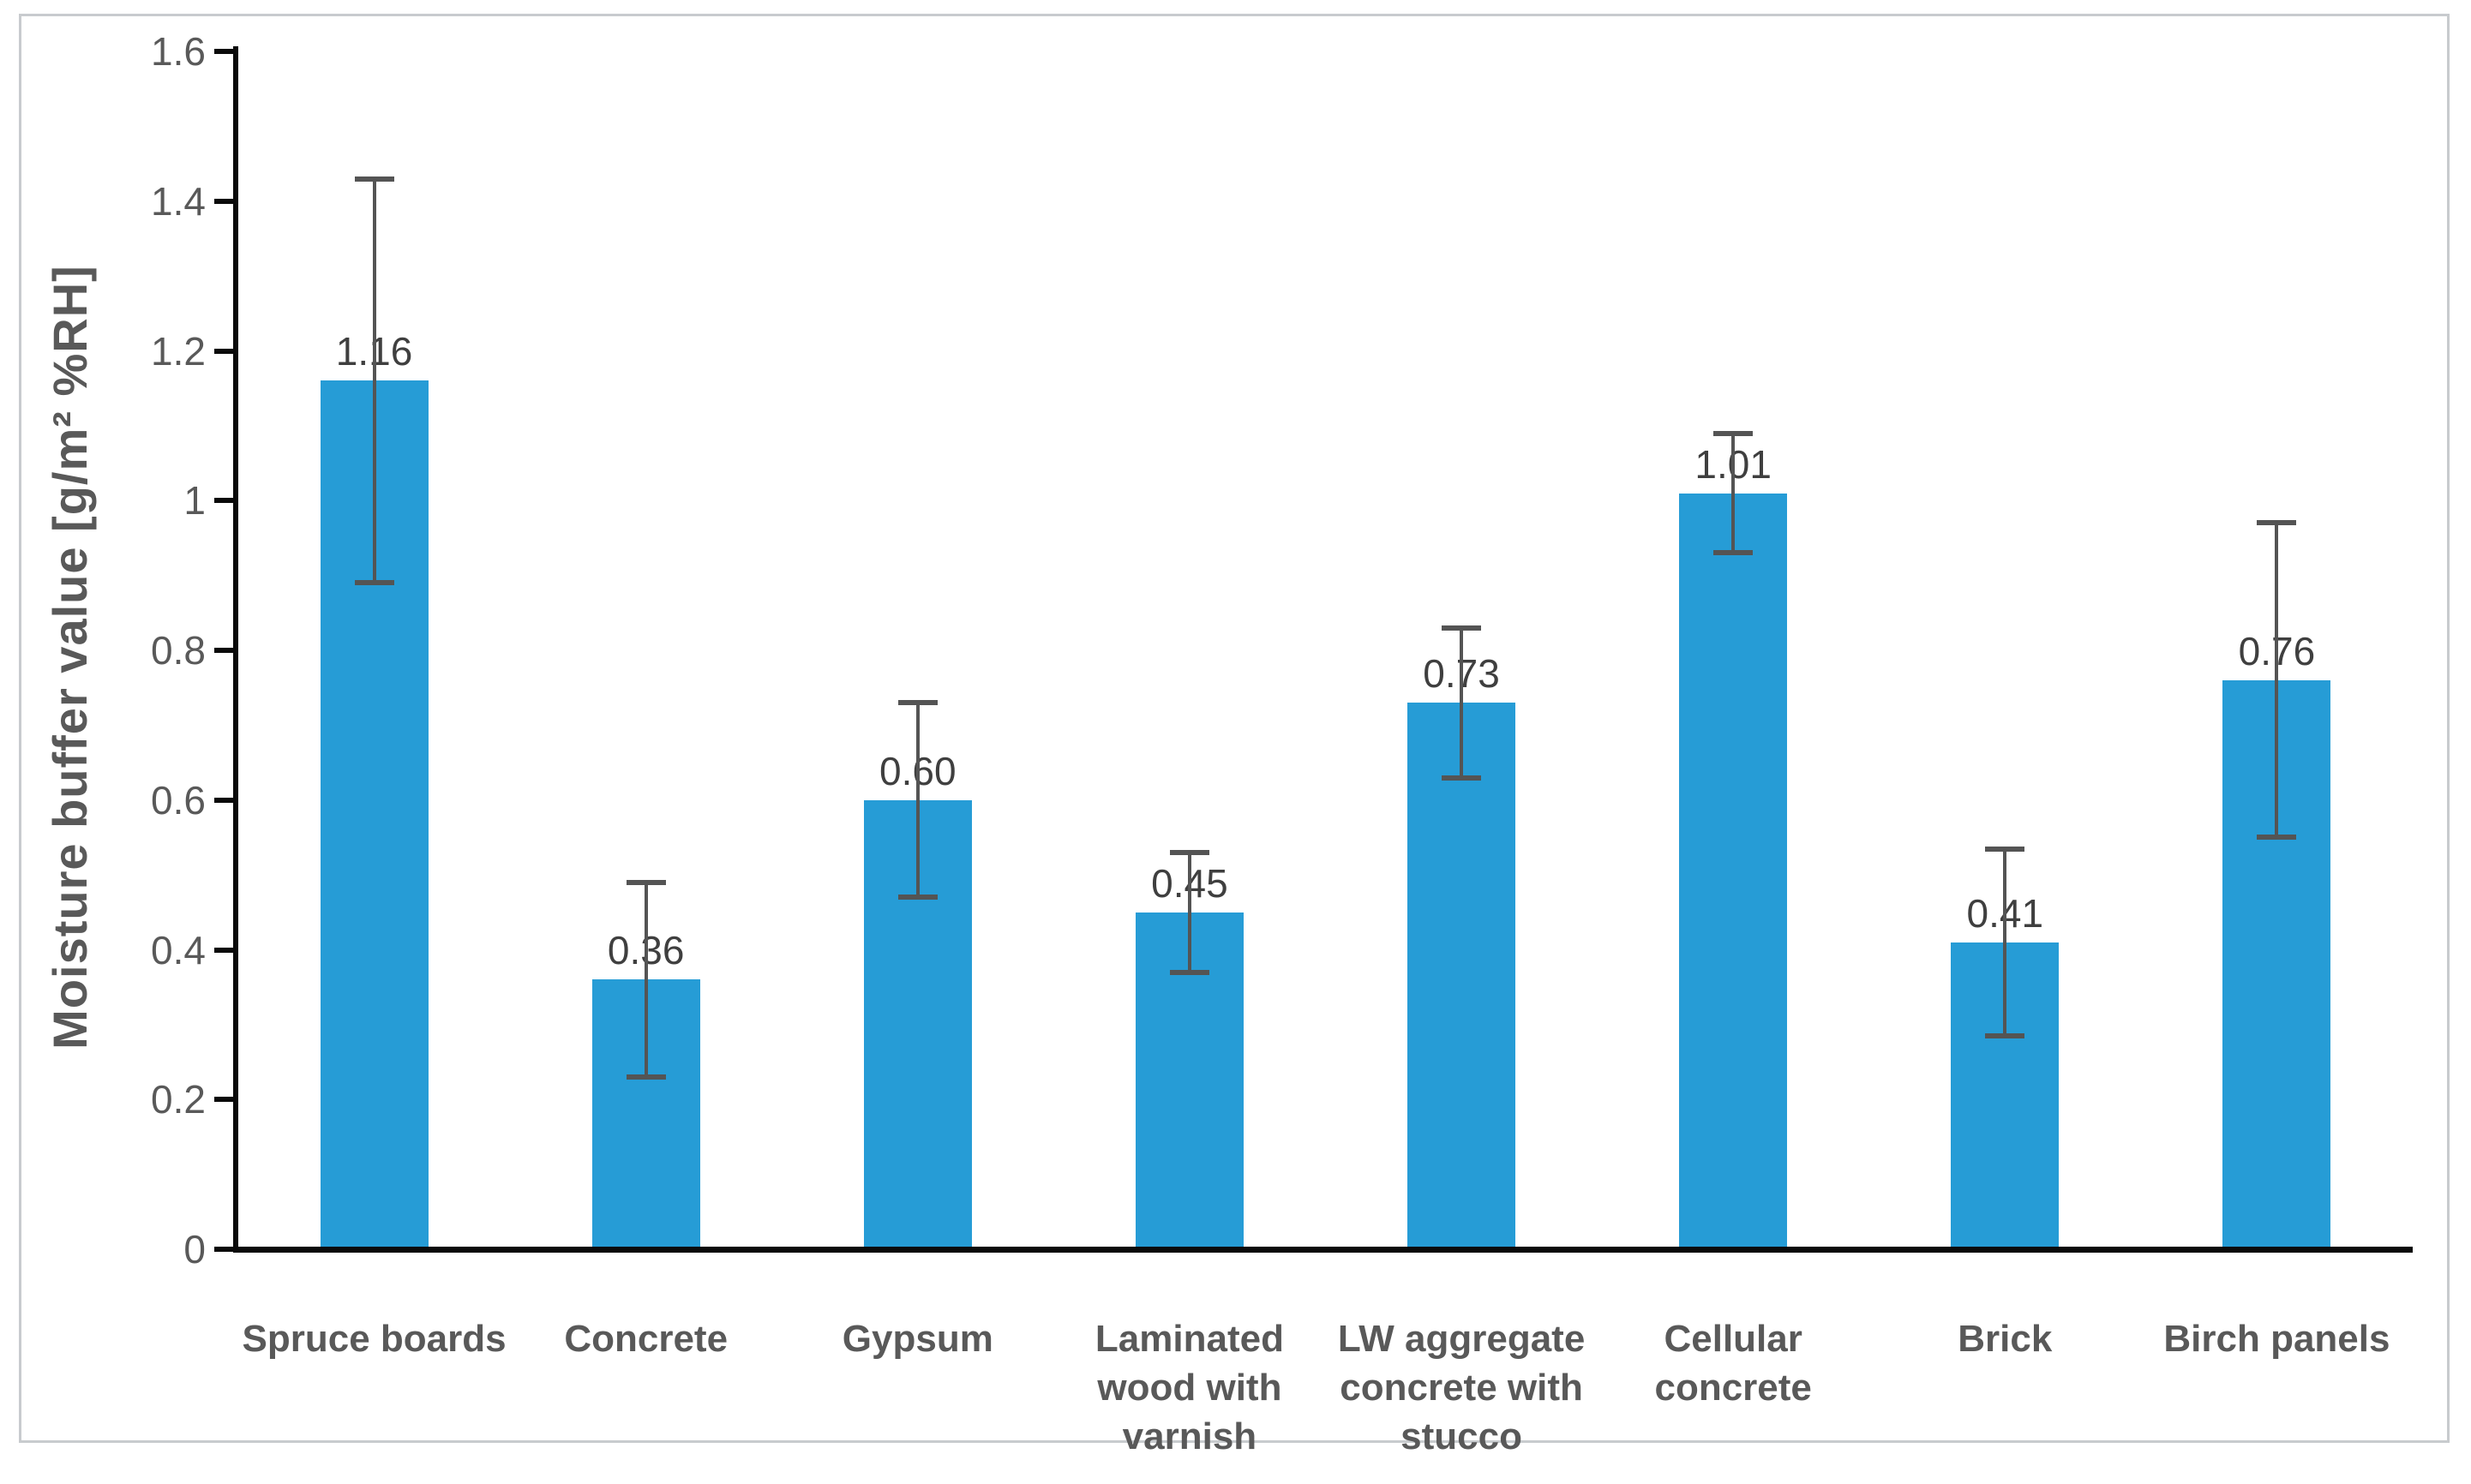 The width and height of the screenshot is (2471, 1484). Describe the element at coordinates (1189, 1387) in the screenshot. I see `x-category-label: Laminated wood with varnish` at that location.